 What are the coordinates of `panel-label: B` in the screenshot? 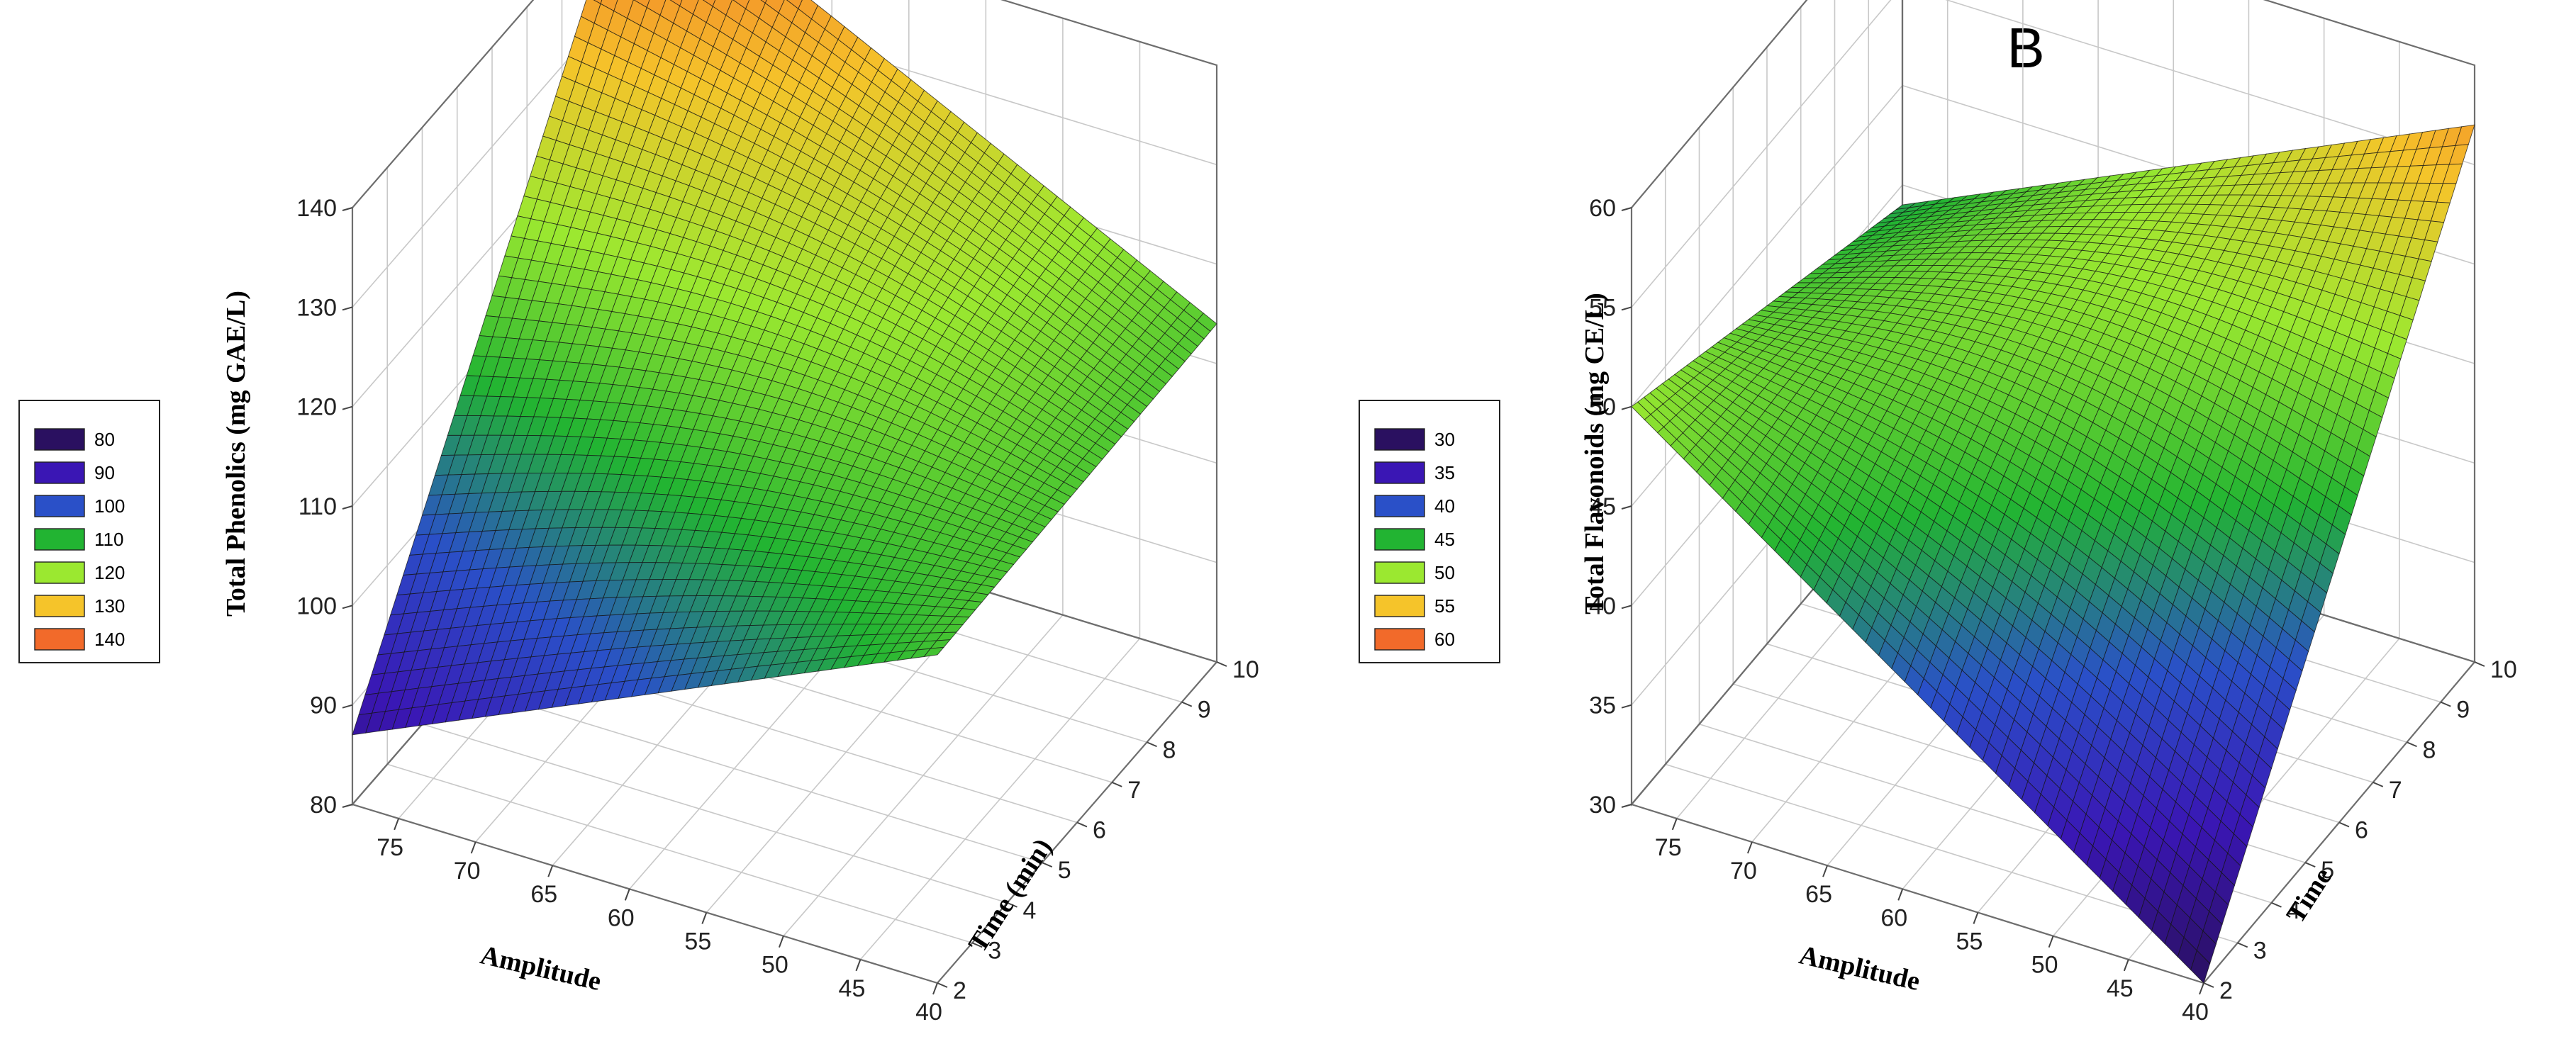 It's located at (2026, 47).